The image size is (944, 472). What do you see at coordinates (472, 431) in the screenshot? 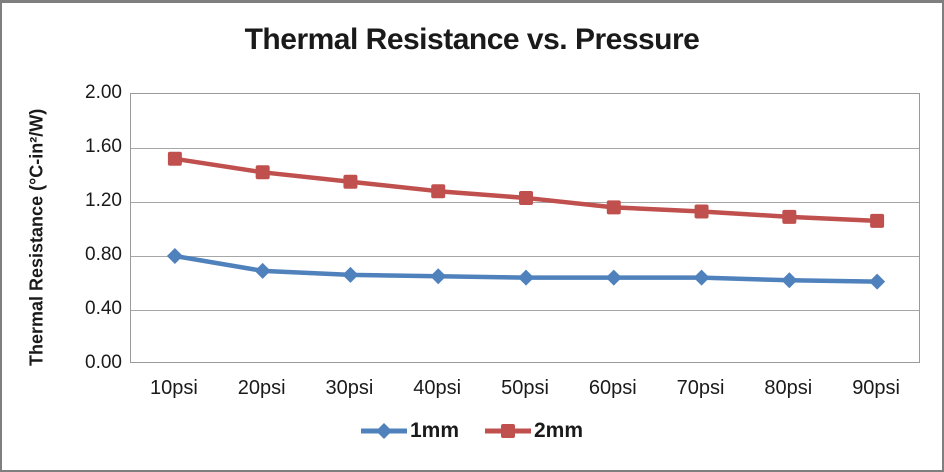
I see `chart-legend: 1mm 2mm` at bounding box center [472, 431].